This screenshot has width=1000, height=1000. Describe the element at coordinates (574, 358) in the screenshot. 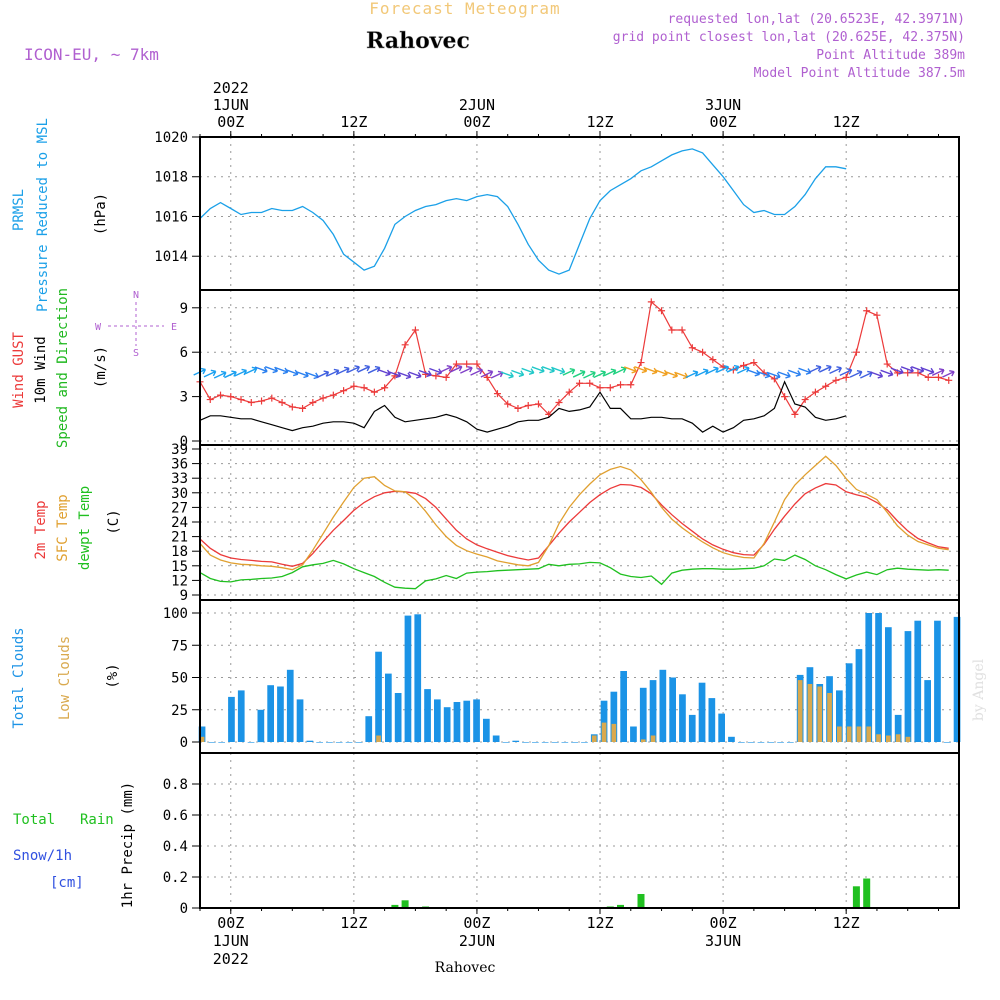

I see `gust-line` at that location.